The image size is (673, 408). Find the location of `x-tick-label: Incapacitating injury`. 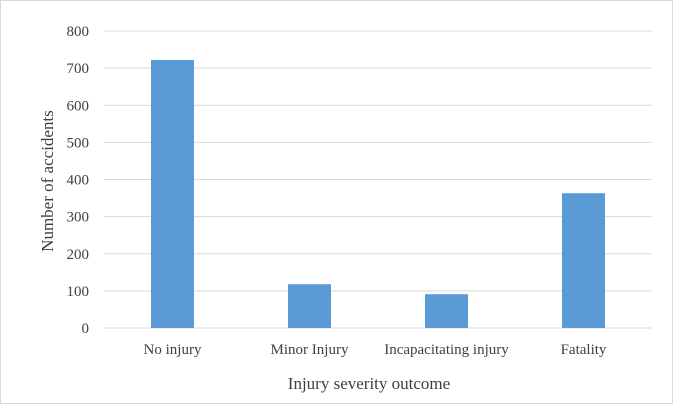

x-tick-label: Incapacitating injury is located at coordinates (446, 350).